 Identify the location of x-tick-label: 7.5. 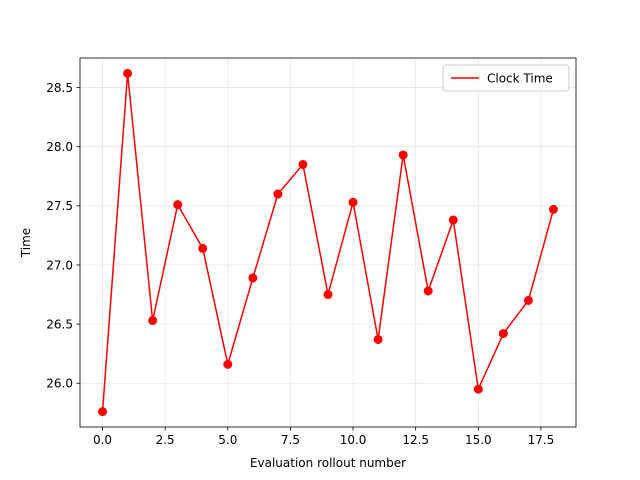
(290, 440).